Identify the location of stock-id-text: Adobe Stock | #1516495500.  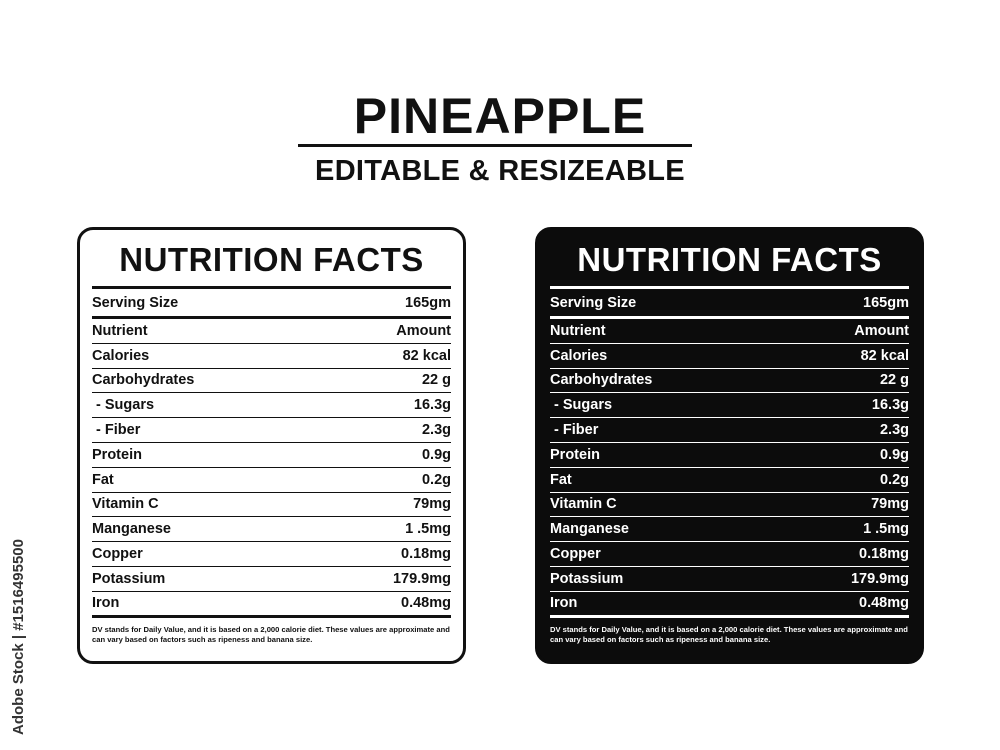
(18, 637).